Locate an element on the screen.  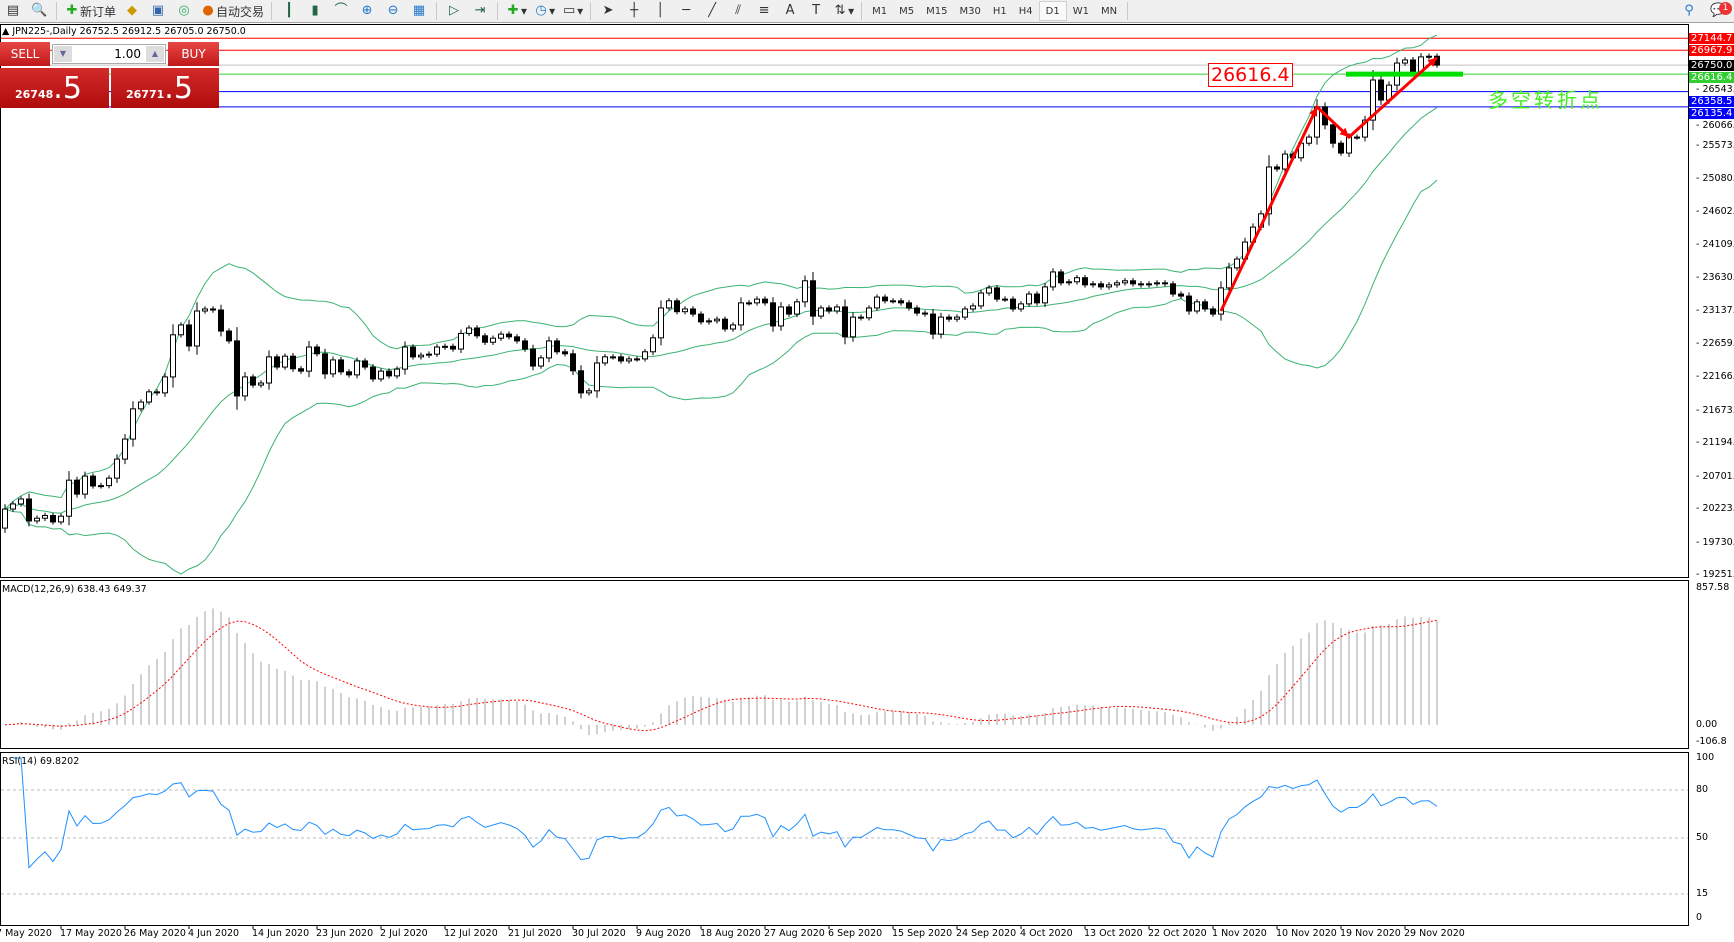
buy-price-button: 26771.5 is located at coordinates (165, 88).